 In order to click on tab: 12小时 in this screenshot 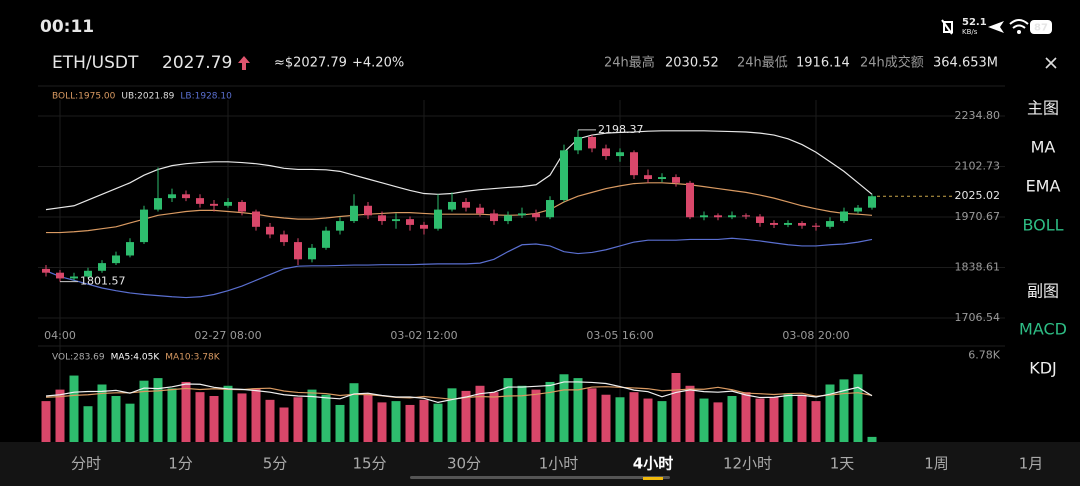, I will do `click(747, 464)`.